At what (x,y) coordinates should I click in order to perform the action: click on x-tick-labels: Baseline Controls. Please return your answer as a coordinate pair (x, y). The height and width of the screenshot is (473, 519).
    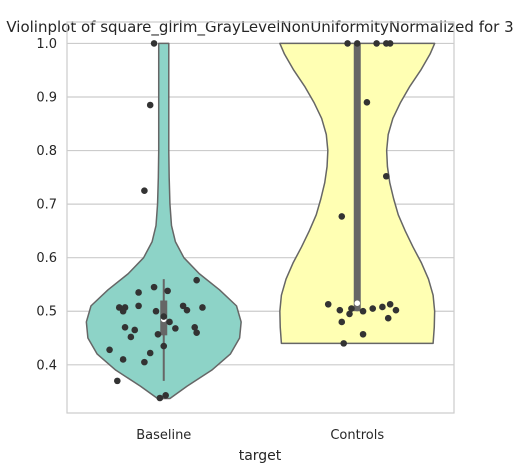
    Looking at the image, I should click on (260, 435).